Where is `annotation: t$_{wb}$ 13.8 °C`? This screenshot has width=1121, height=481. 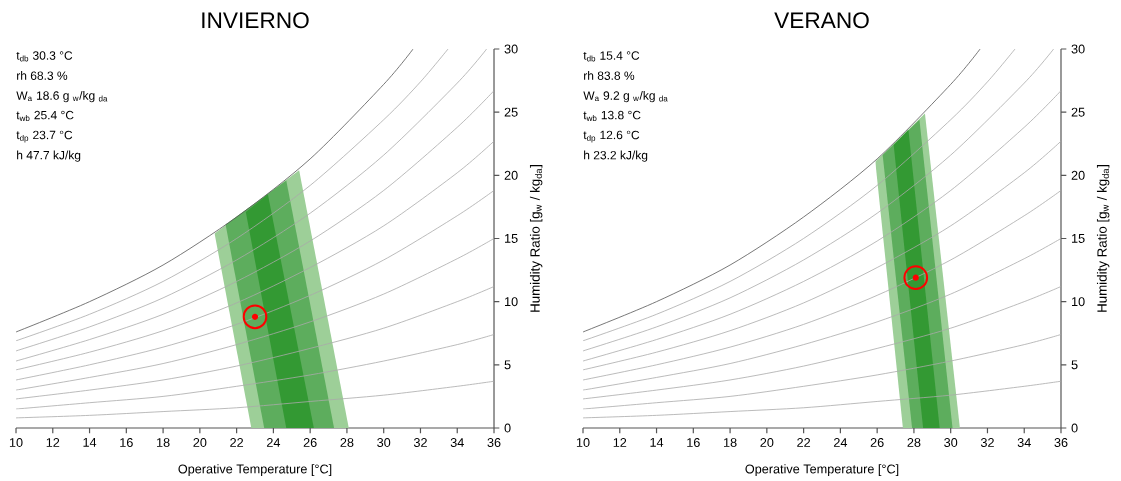
annotation: t$_{wb}$ 13.8 °C is located at coordinates (612, 115).